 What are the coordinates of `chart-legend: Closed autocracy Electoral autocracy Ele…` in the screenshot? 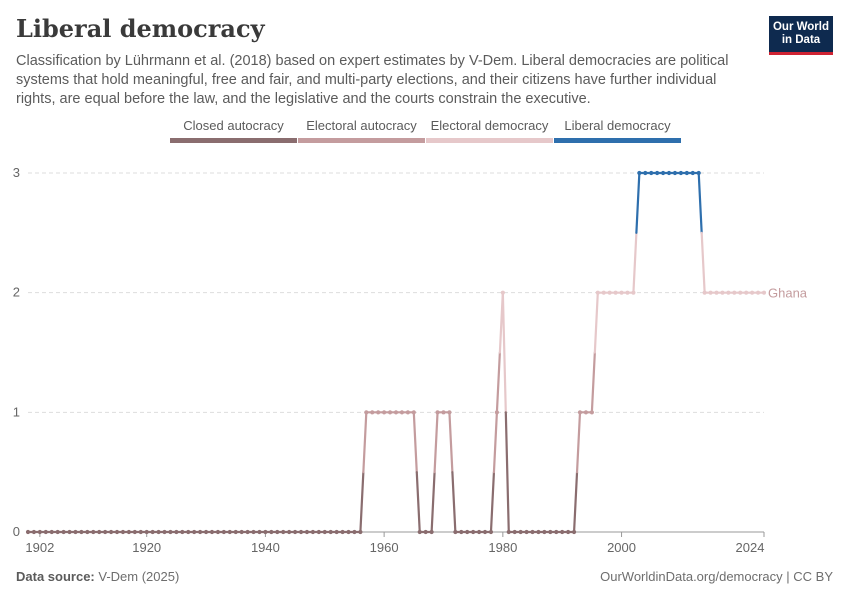 It's located at (426, 130).